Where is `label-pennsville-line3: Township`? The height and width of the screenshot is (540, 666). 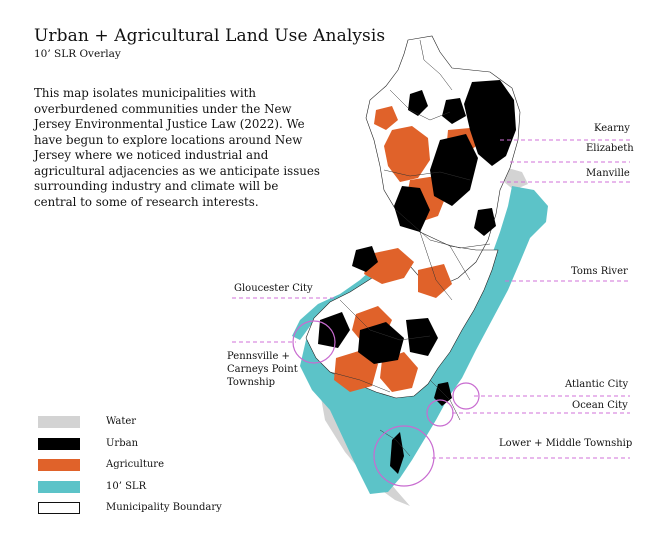 label-pennsville-line3: Township is located at coordinates (251, 382).